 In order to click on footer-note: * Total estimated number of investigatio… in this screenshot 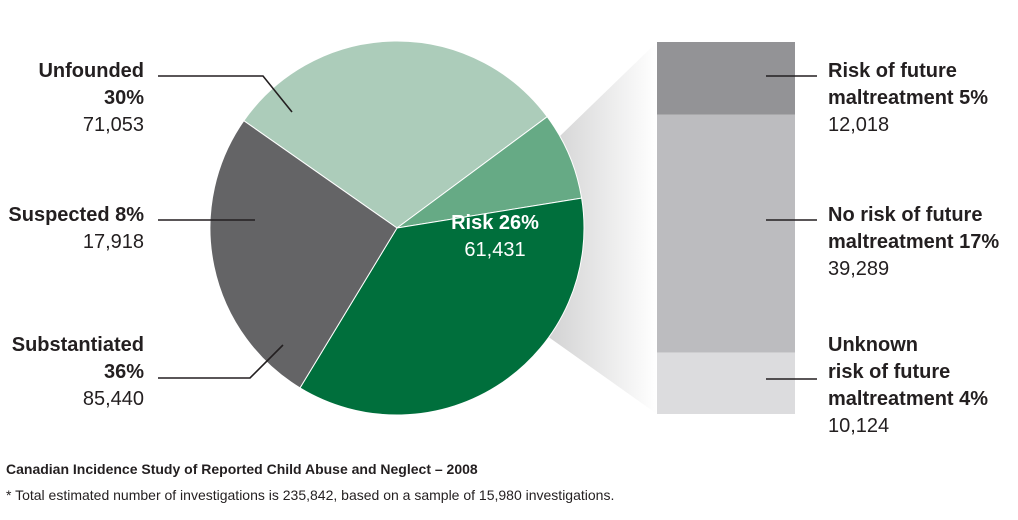, I will do `click(310, 495)`.